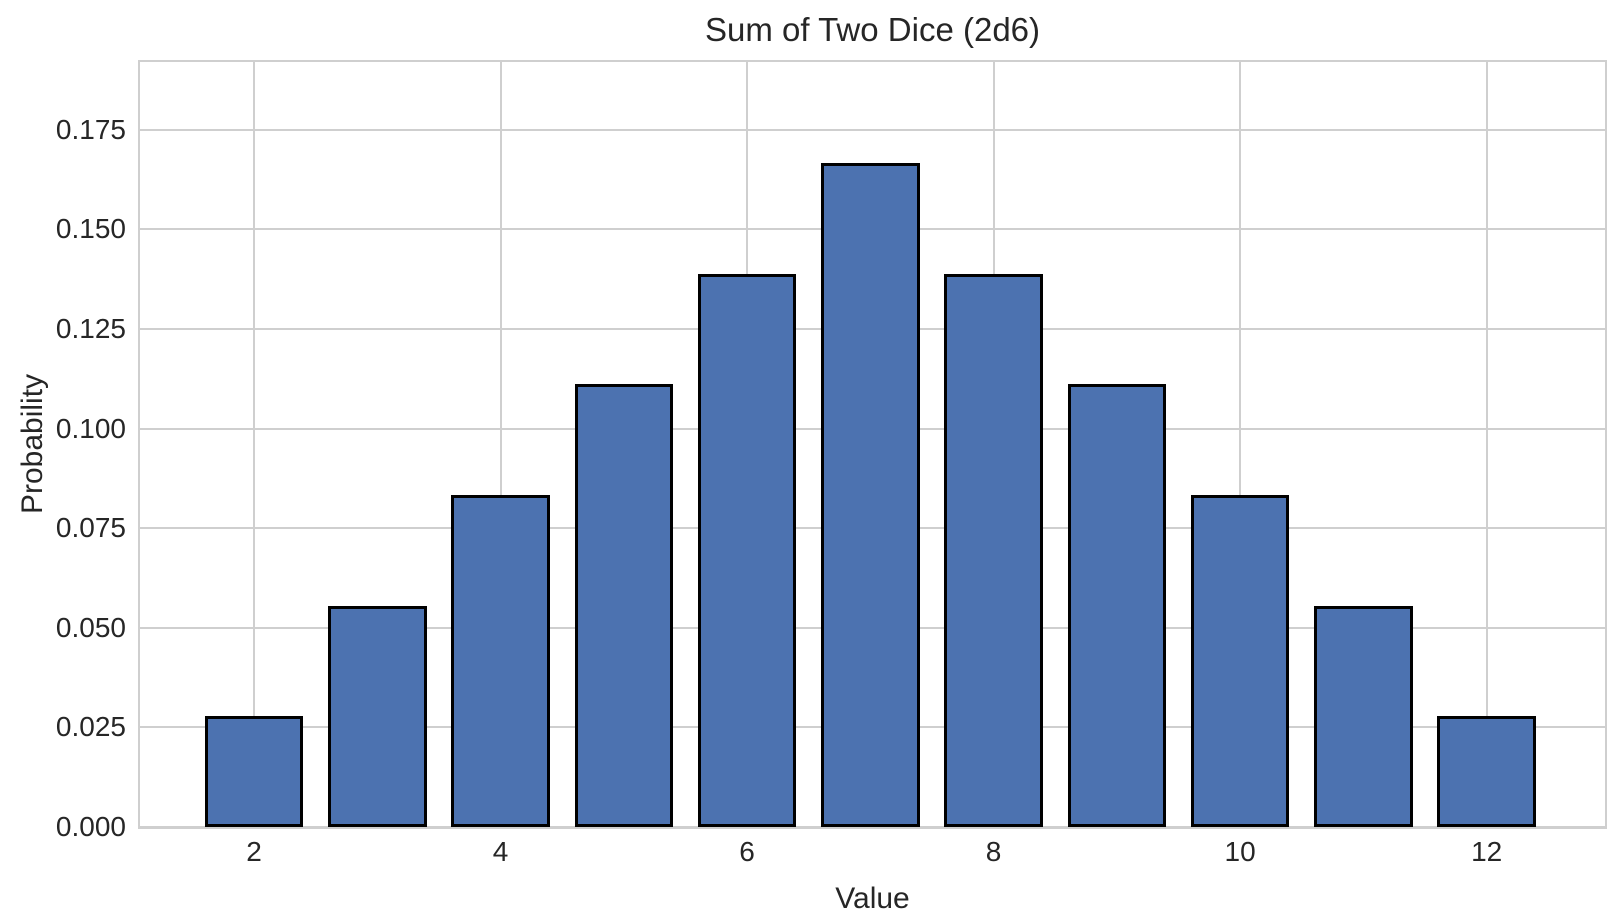  I want to click on chart-title: Sum of Two Dice (2d6), so click(872, 29).